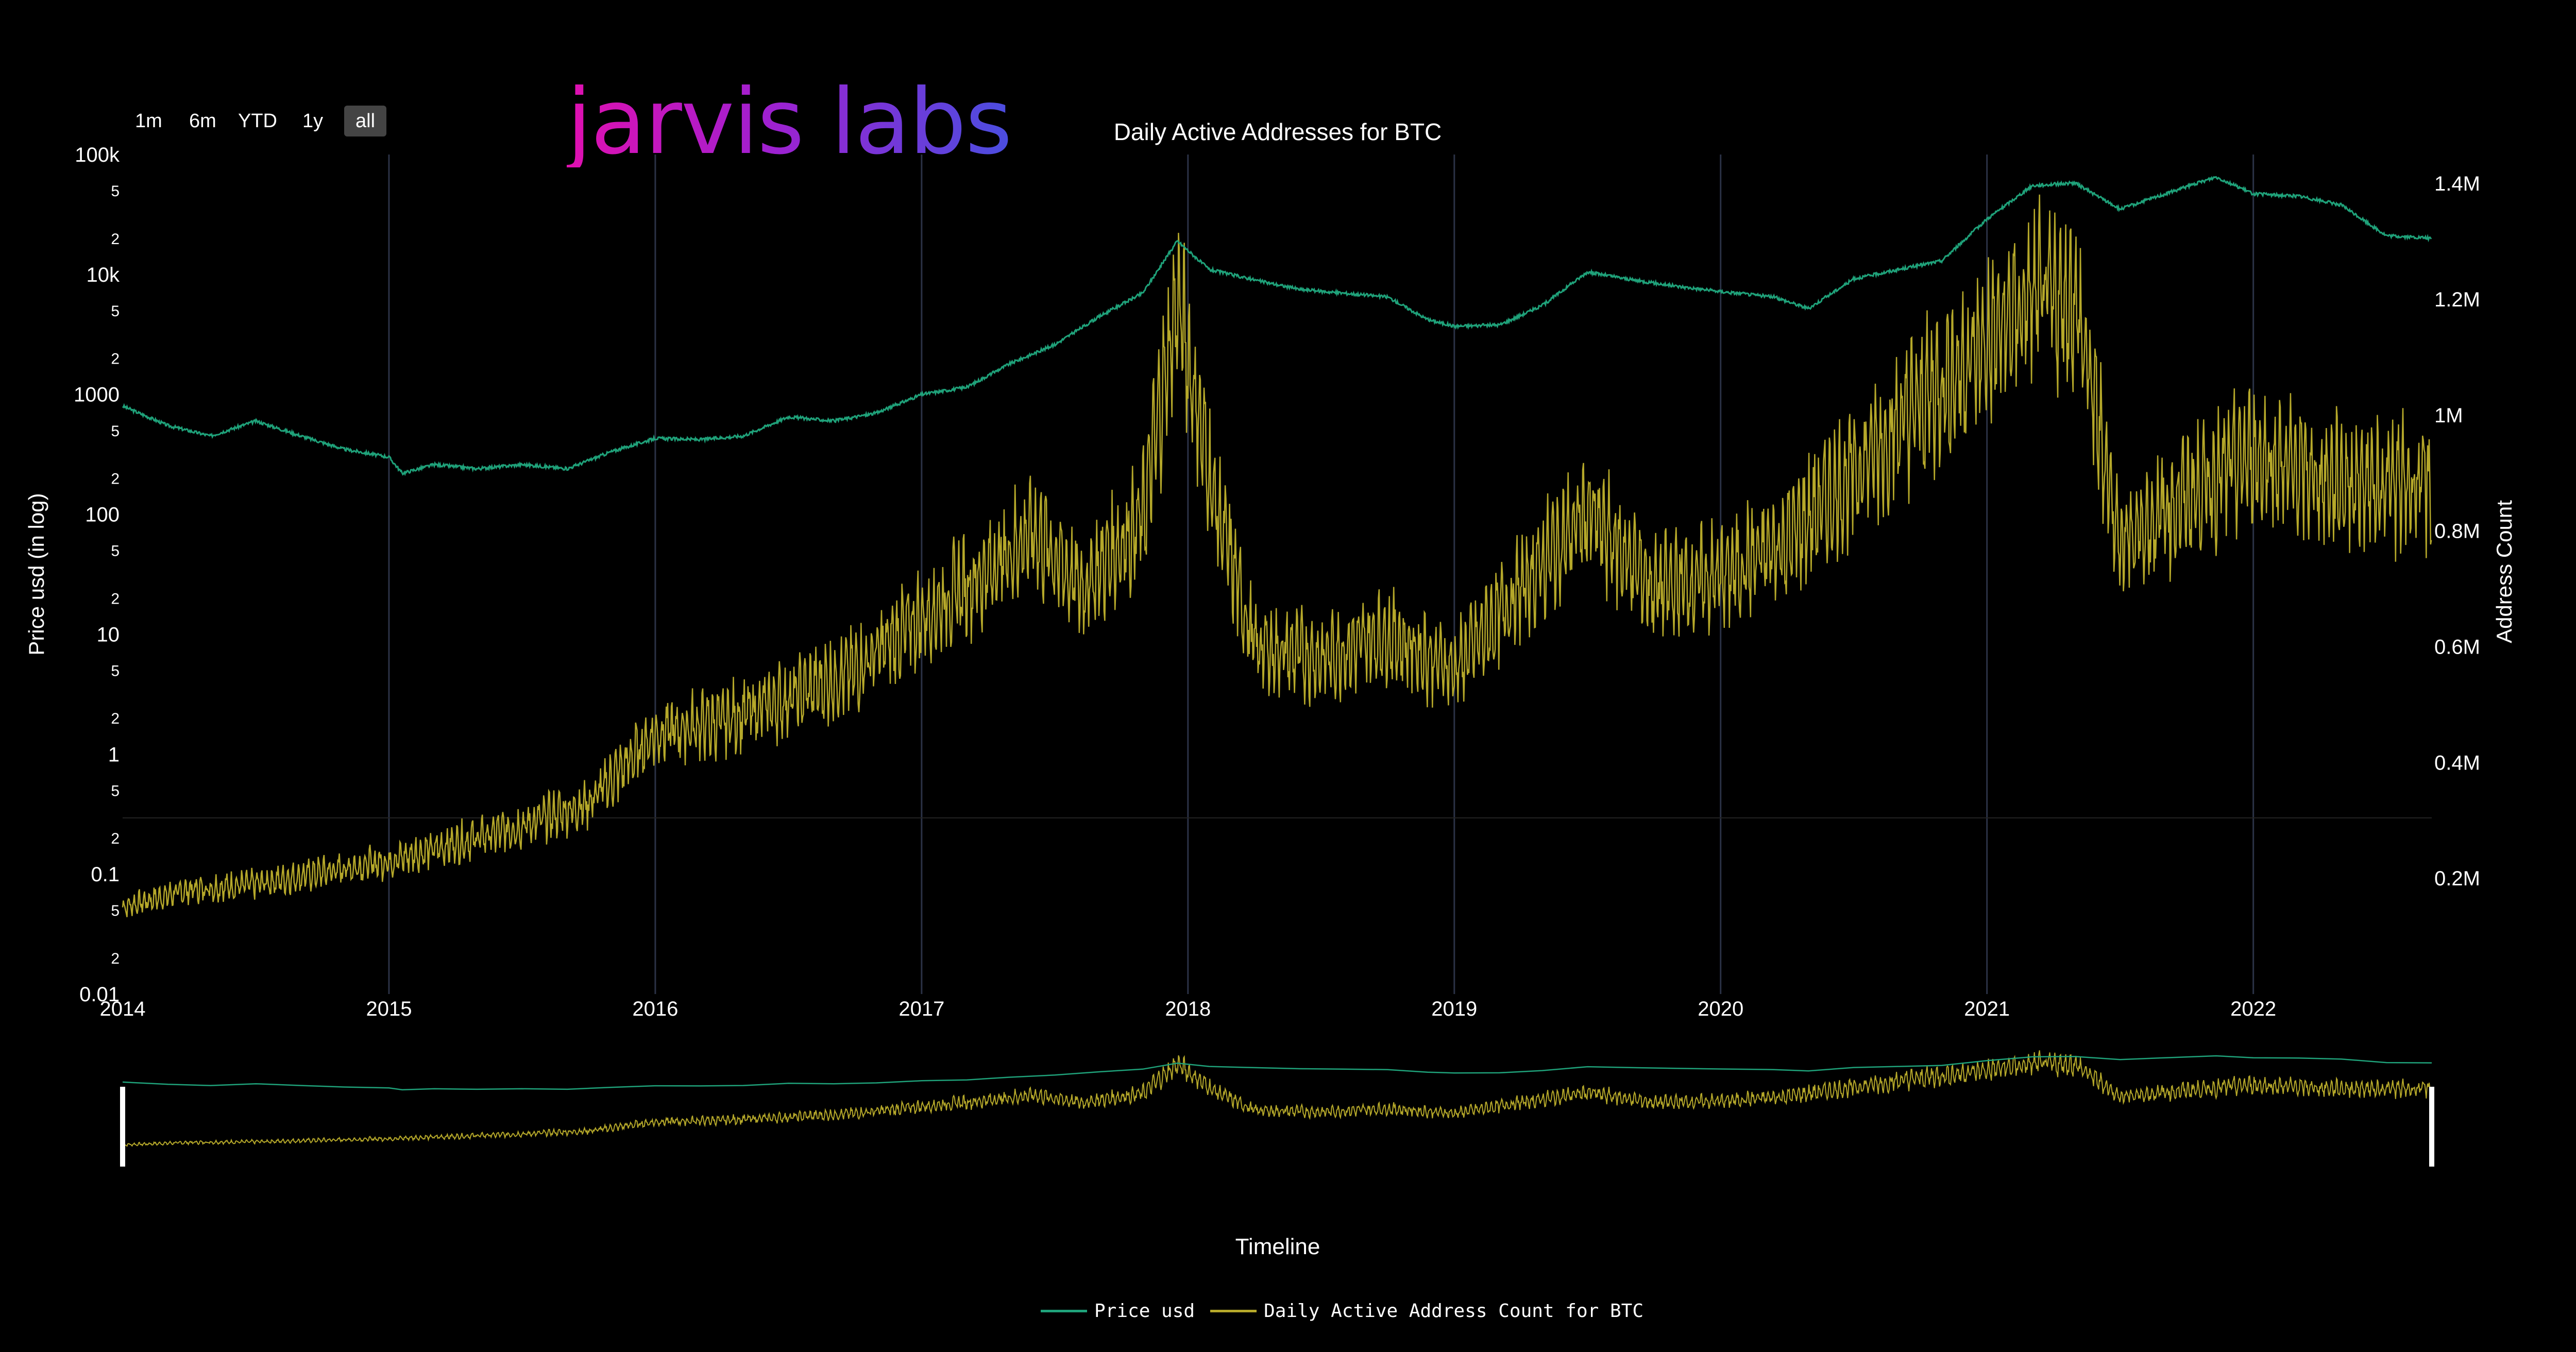 This screenshot has width=2576, height=1352. I want to click on right-axis: 0.2M 0.4M 0.6M 0.8M 1M 1.2M 1.4M, so click(2457, 532).